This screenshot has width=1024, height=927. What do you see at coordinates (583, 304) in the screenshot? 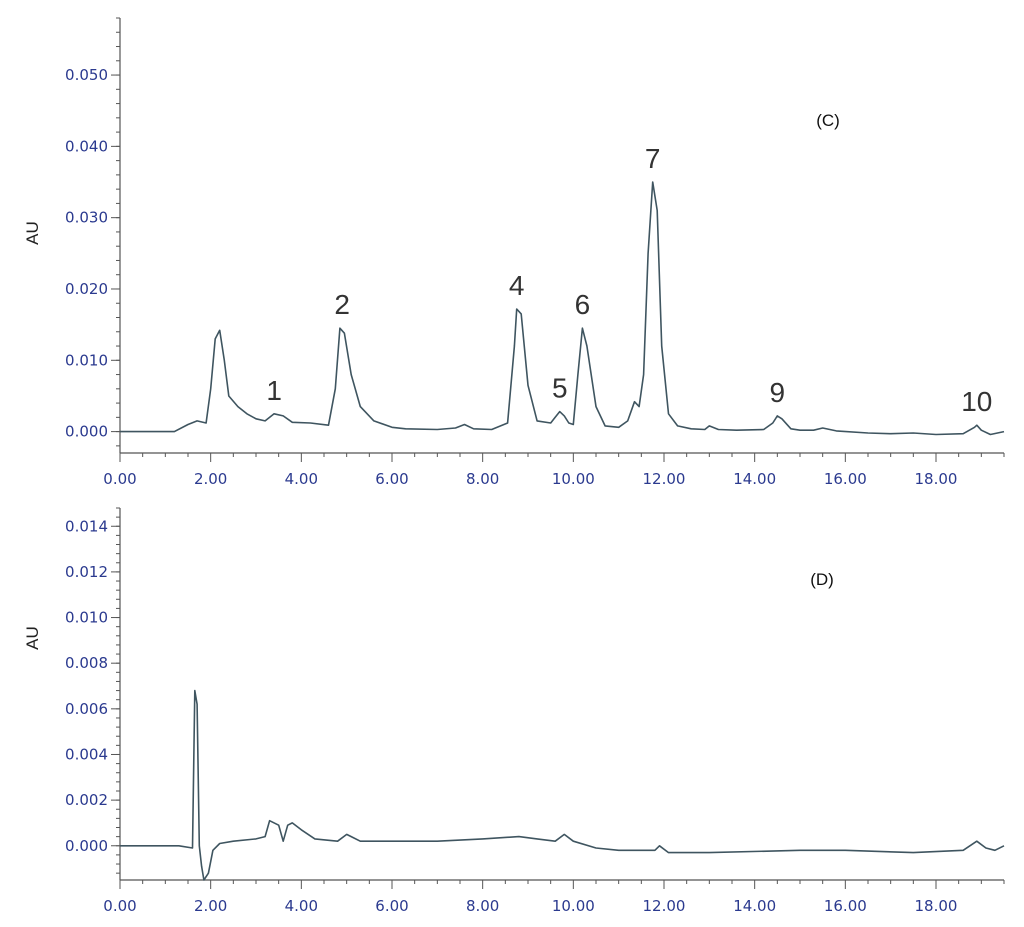
I see `peak-label: 6` at bounding box center [583, 304].